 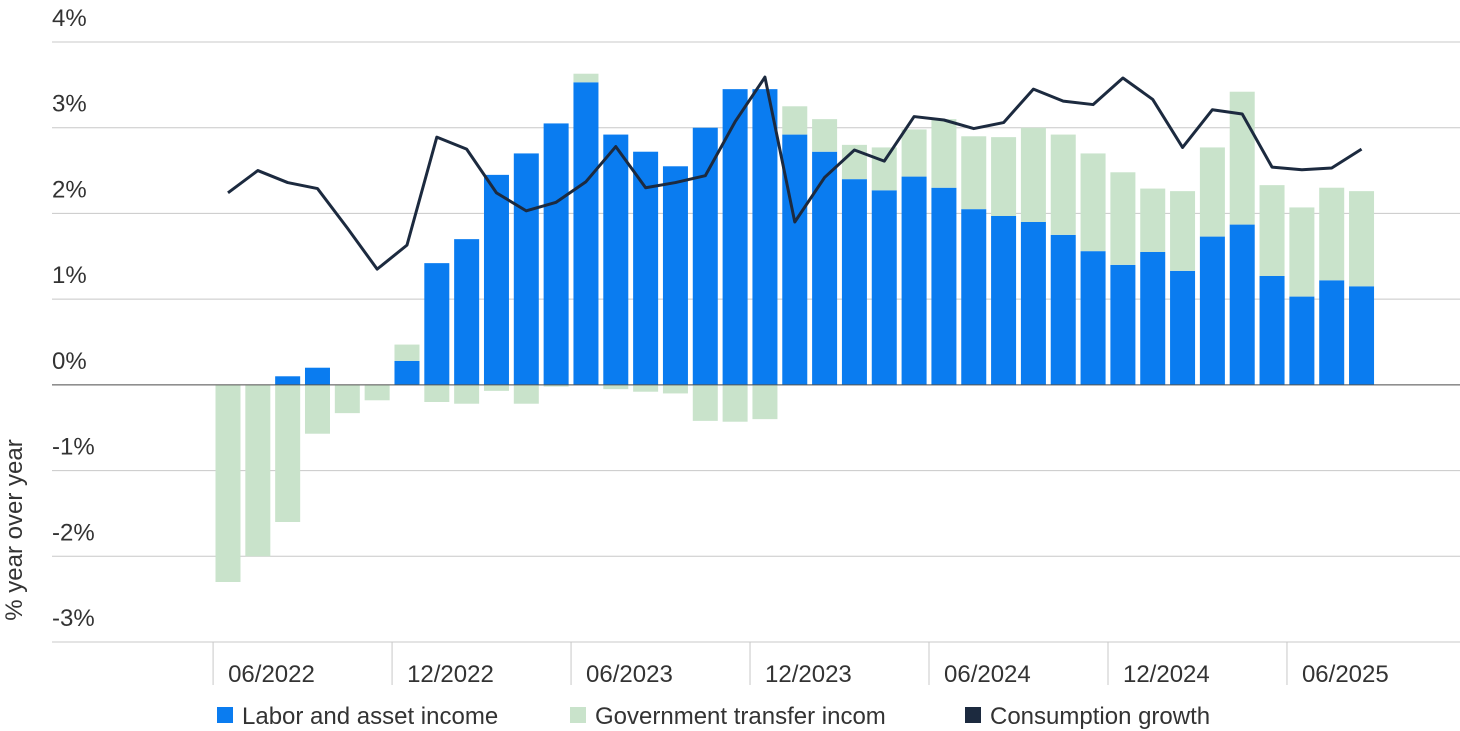 What do you see at coordinates (740, 716) in the screenshot?
I see `legend-label: Government transfer incom` at bounding box center [740, 716].